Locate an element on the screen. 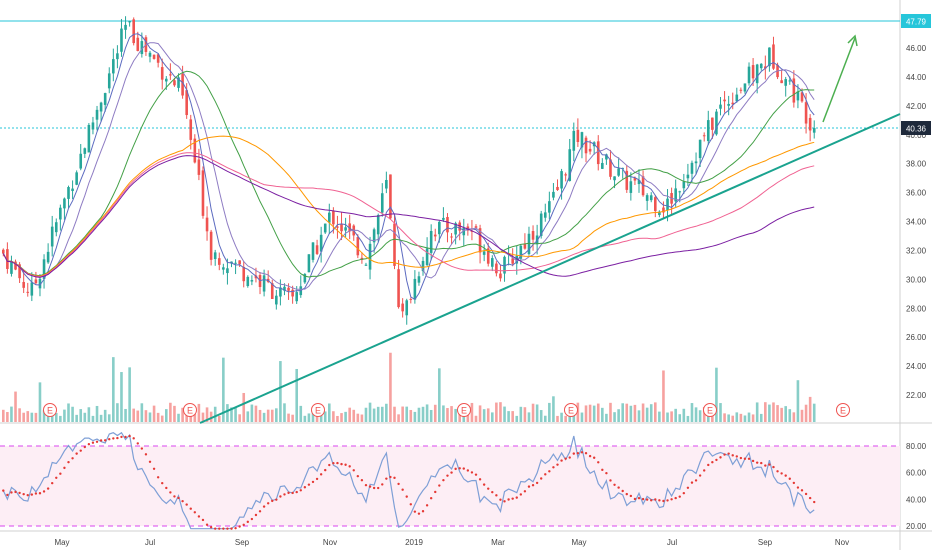  price-tick-label: 26.00 is located at coordinates (916, 337).